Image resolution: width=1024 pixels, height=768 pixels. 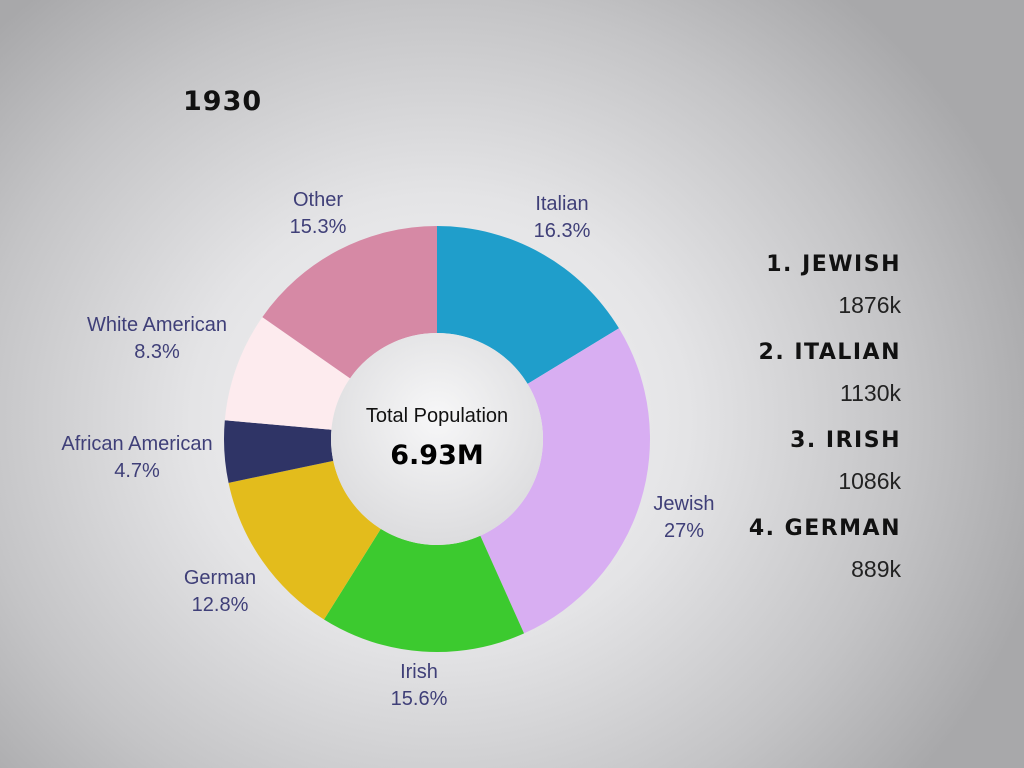 I want to click on ranking-value: 1130k, so click(x=870, y=393).